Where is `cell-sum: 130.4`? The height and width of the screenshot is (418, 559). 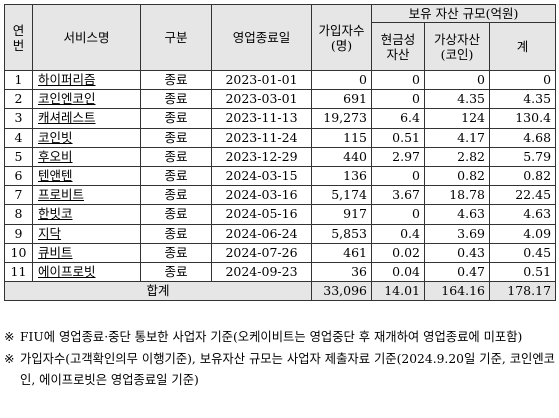
cell-sum: 130.4 is located at coordinates (522, 118).